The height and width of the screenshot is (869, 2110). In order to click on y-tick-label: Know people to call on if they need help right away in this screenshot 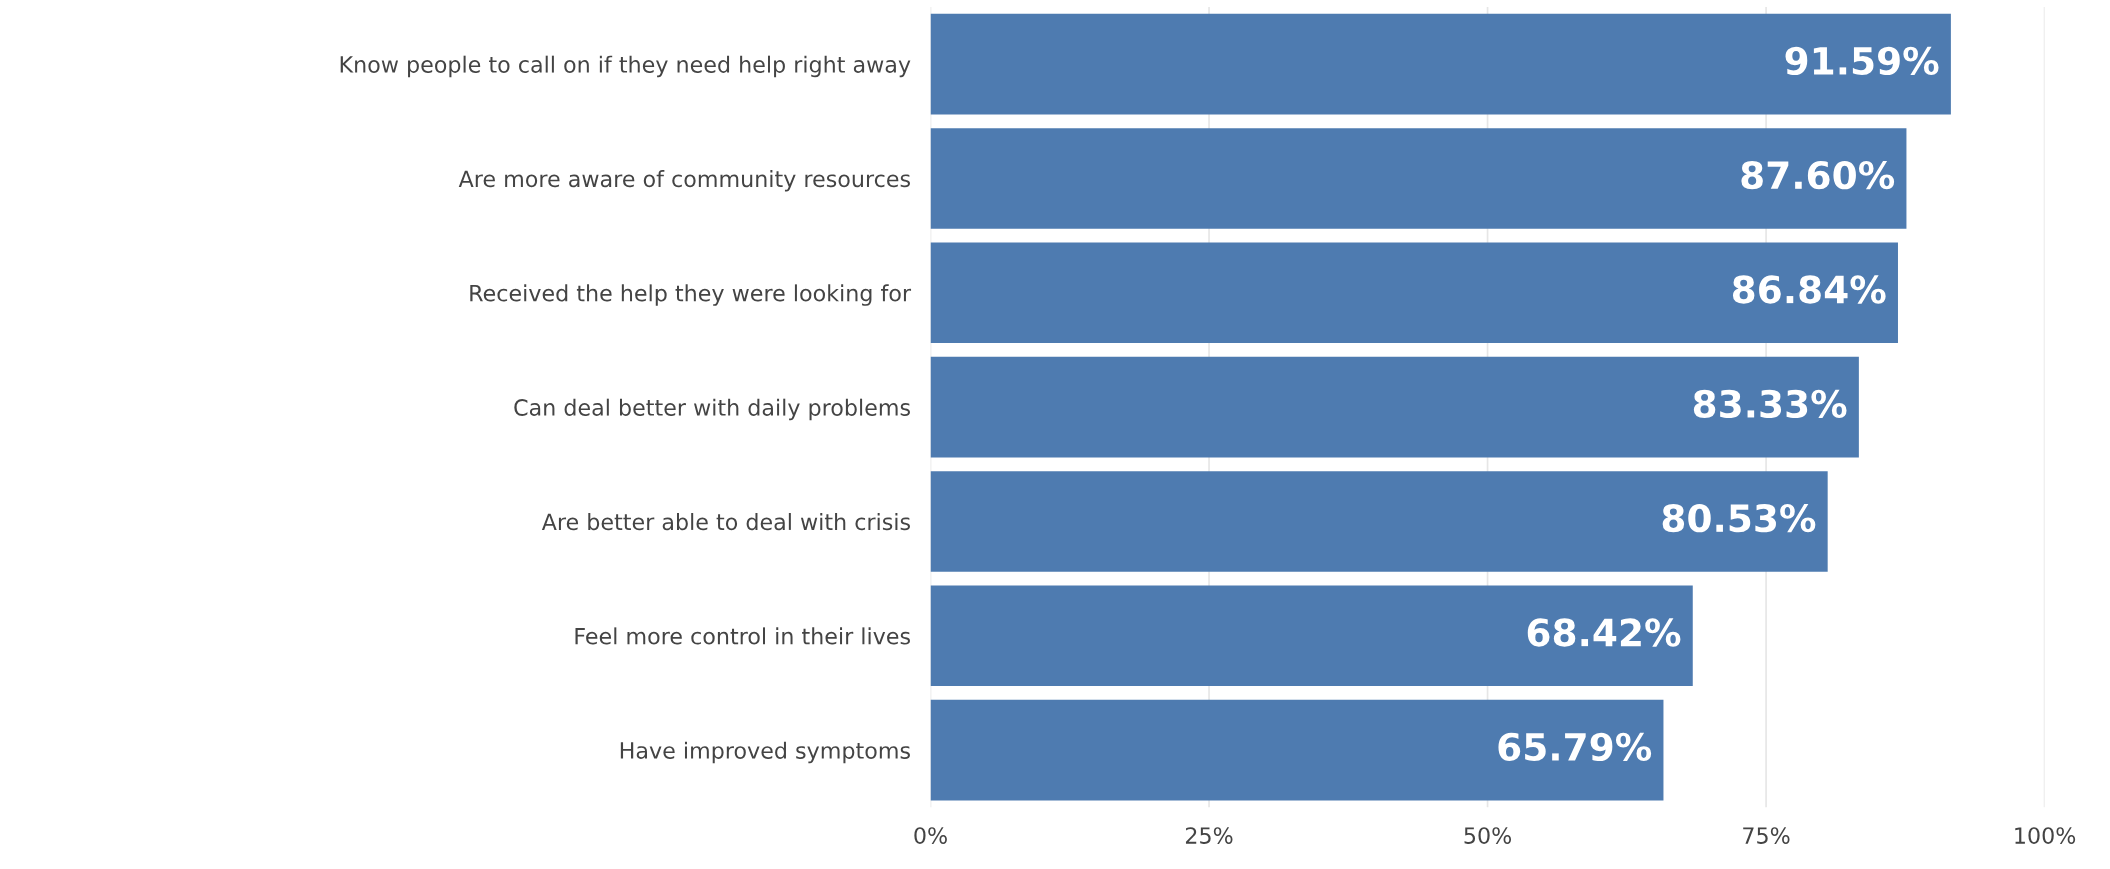, I will do `click(625, 66)`.